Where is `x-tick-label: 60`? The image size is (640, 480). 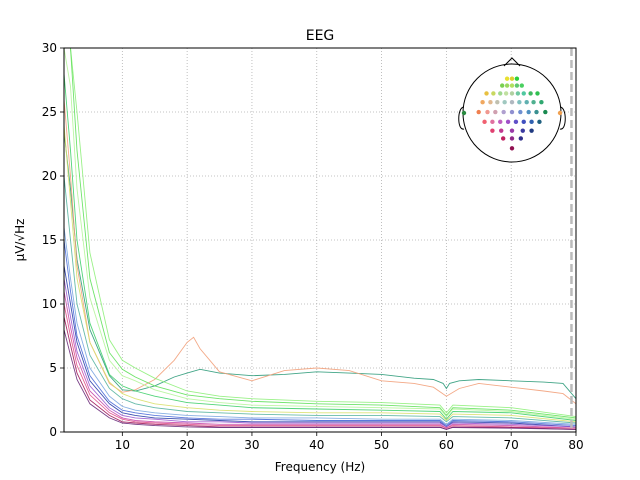 x-tick-label: 60 is located at coordinates (446, 445).